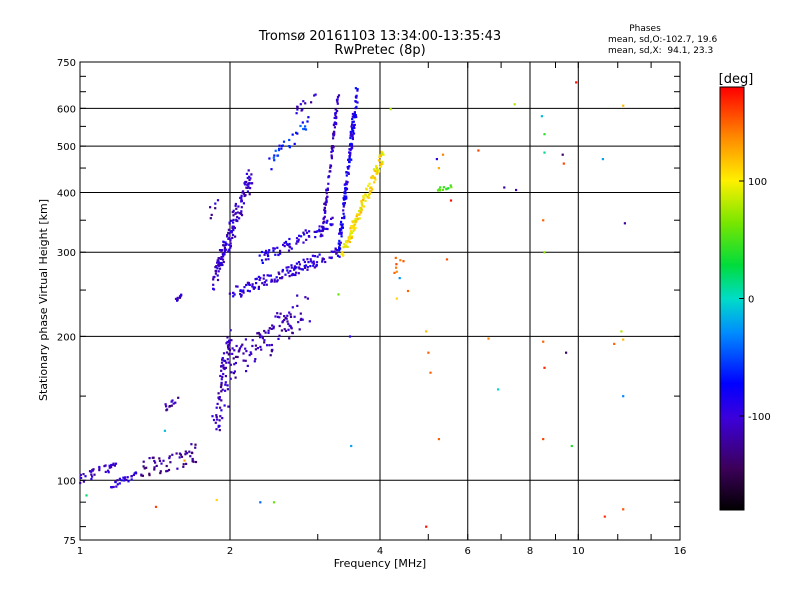 The height and width of the screenshot is (600, 800). What do you see at coordinates (66, 481) in the screenshot?
I see `y-tick-label: 100` at bounding box center [66, 481].